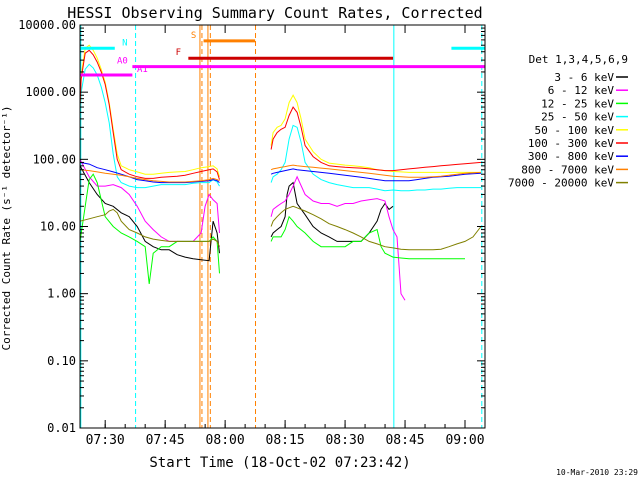 The image size is (640, 484). I want to click on y-tick-label: 0.10, so click(61, 361).